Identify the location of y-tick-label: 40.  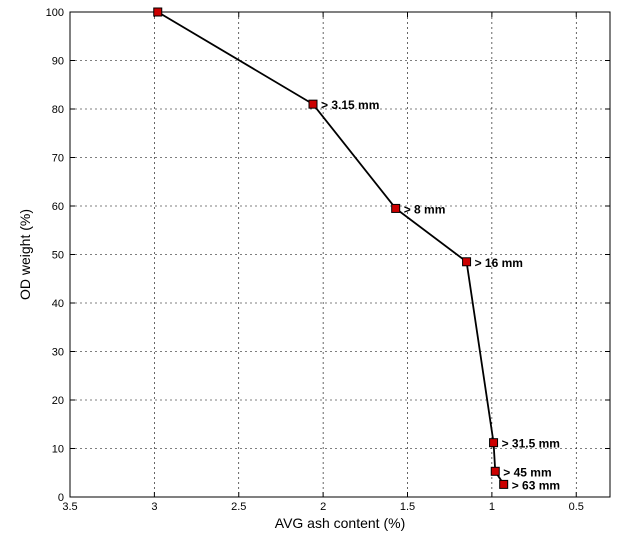
(58, 304).